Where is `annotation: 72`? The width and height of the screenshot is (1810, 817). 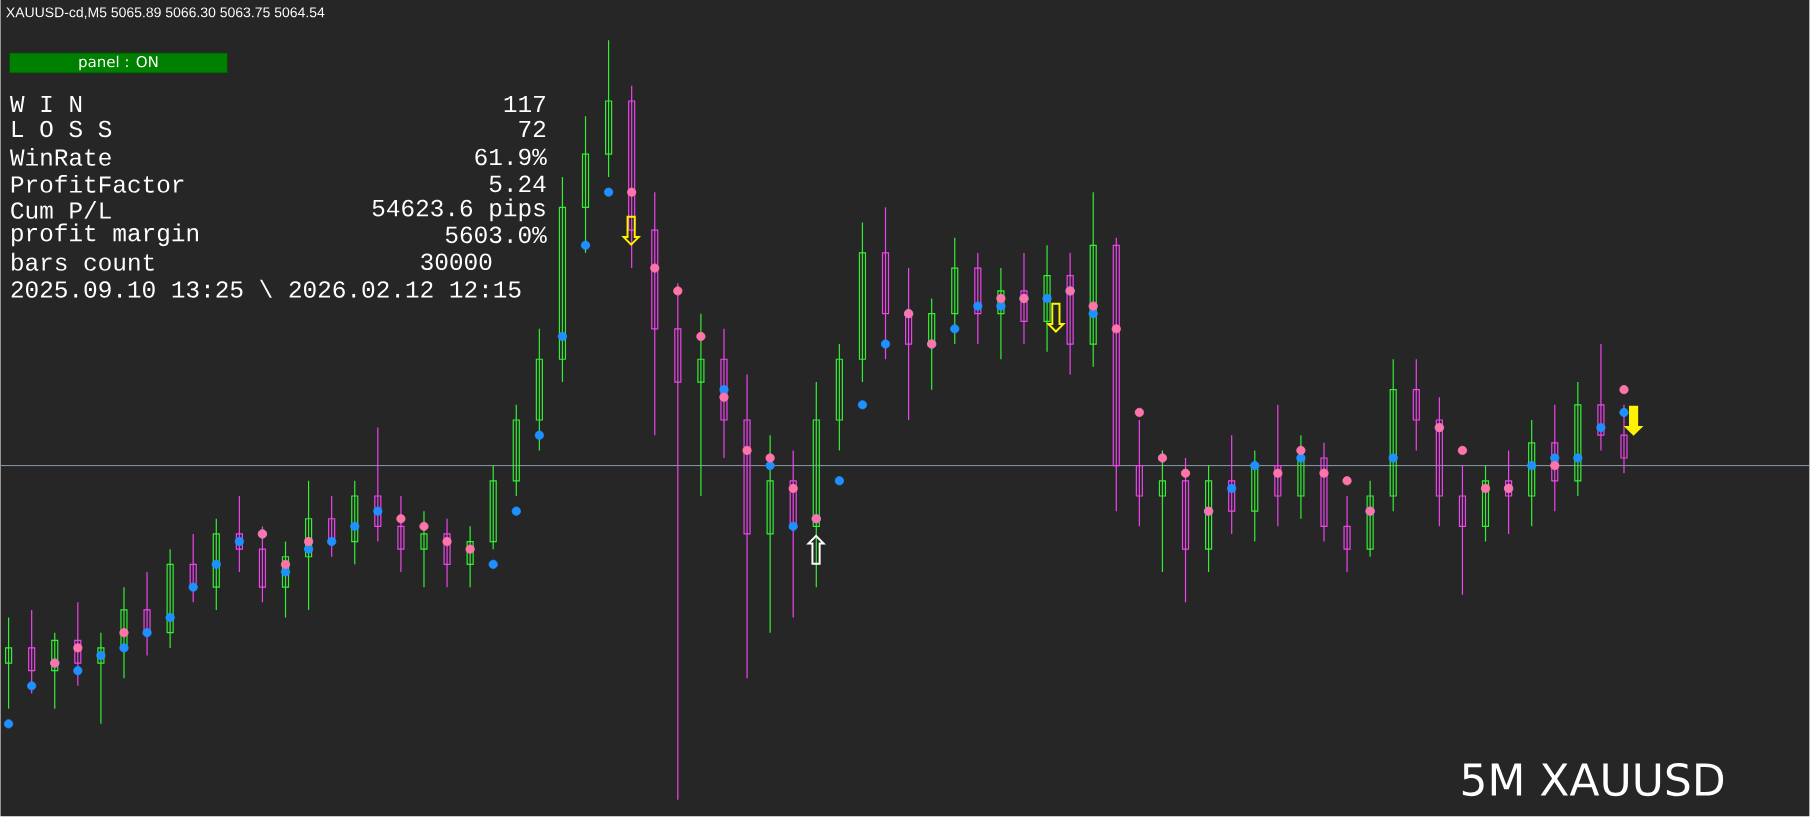
annotation: 72 is located at coordinates (532, 129).